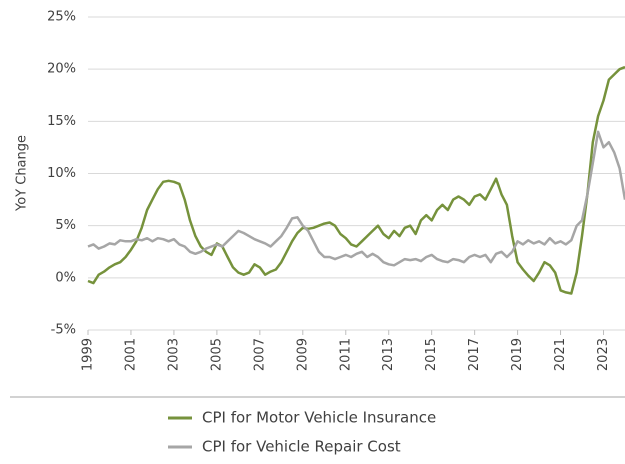  I want to click on x-tick-label: 2005, so click(216, 354).